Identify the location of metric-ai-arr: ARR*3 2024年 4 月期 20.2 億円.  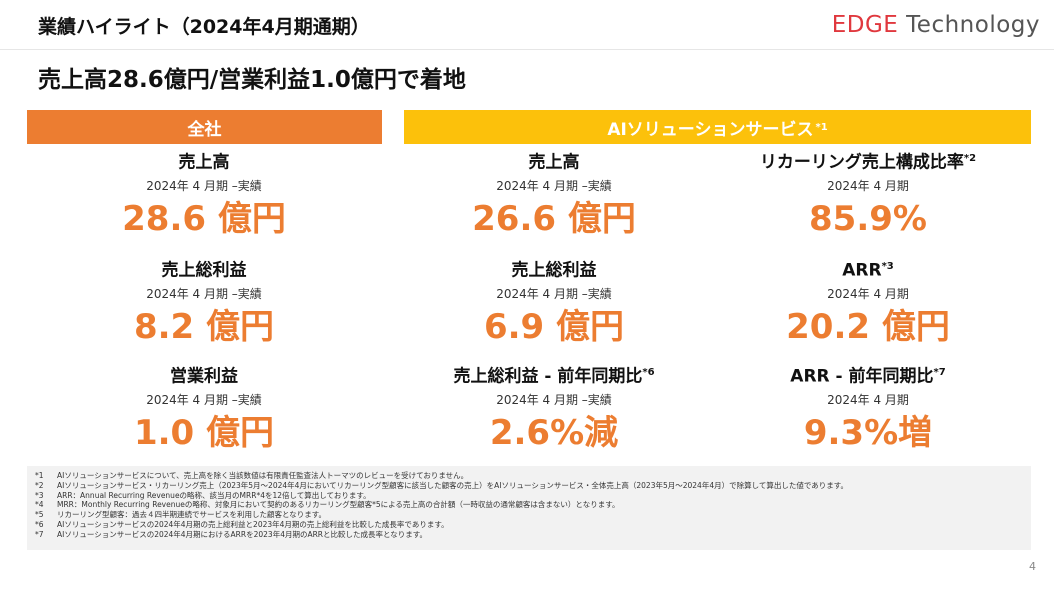
(868, 301).